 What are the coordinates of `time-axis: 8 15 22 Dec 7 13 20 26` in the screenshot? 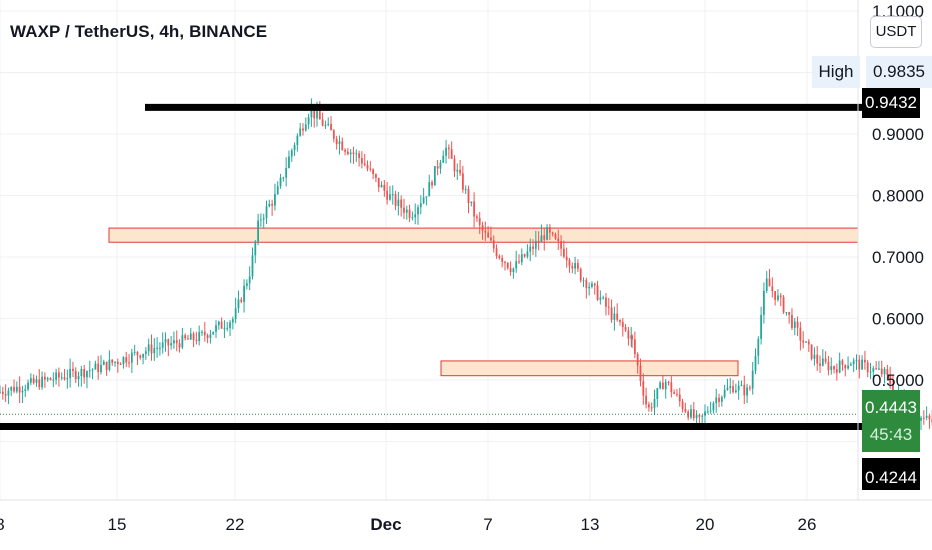 It's located at (408, 524).